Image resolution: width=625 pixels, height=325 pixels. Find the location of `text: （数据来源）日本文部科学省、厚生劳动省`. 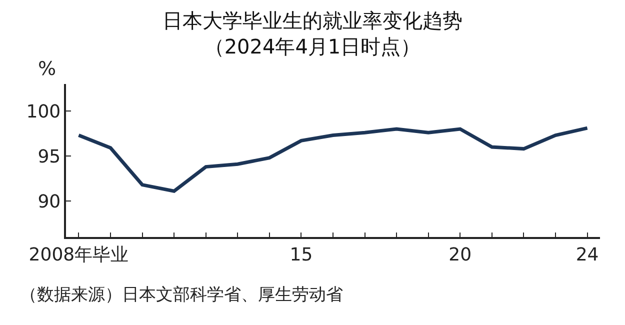

text: （数据来源）日本文部科学省、厚生劳动省 is located at coordinates (181, 295).